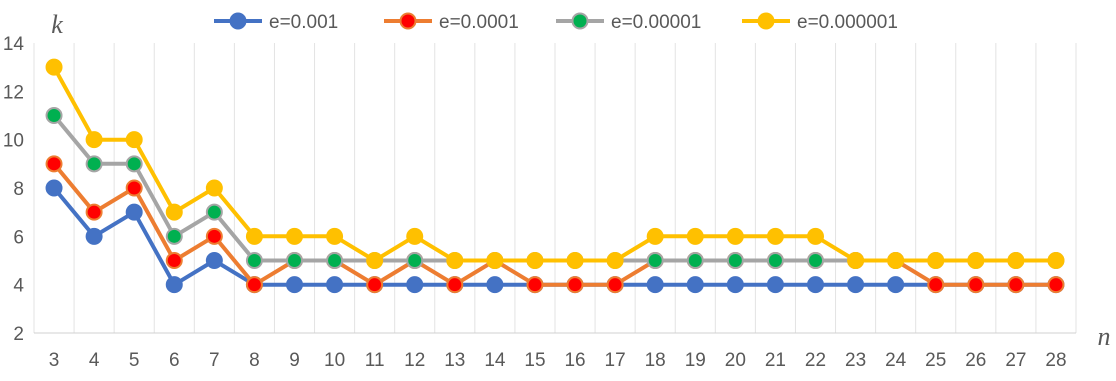 This screenshot has height=381, width=1116. What do you see at coordinates (174, 360) in the screenshot?
I see `x-tick-label: 6` at bounding box center [174, 360].